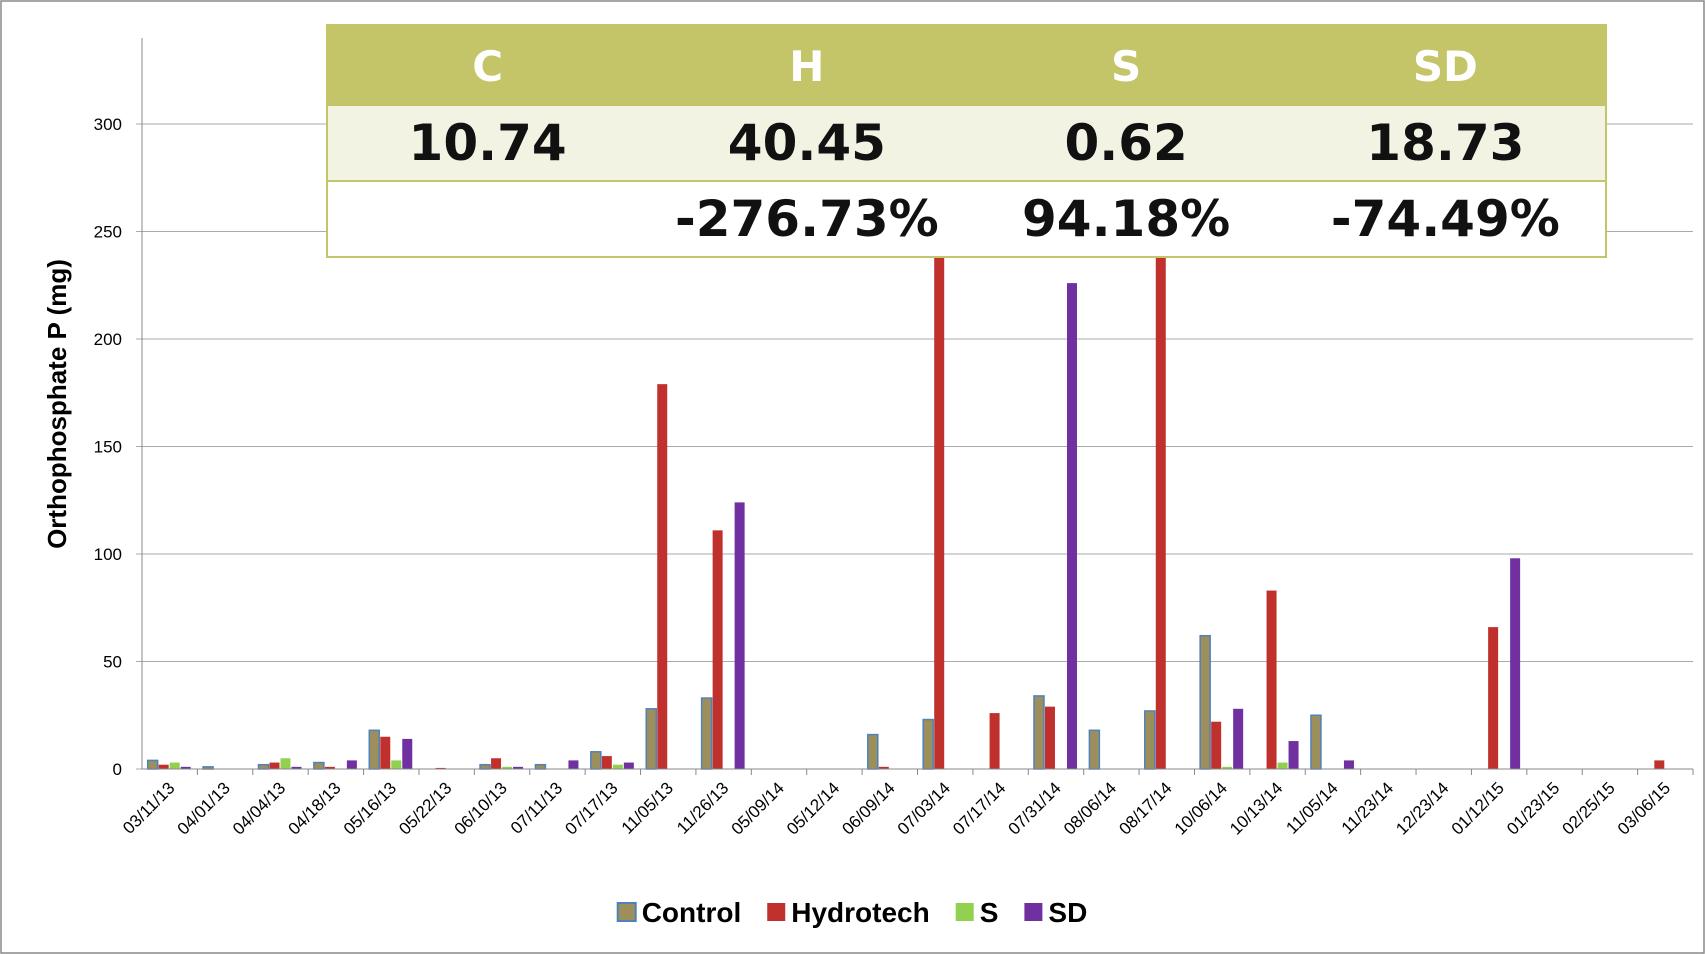 This screenshot has height=954, width=1705. I want to click on x-tick-label: 11/05/13, so click(647, 807).